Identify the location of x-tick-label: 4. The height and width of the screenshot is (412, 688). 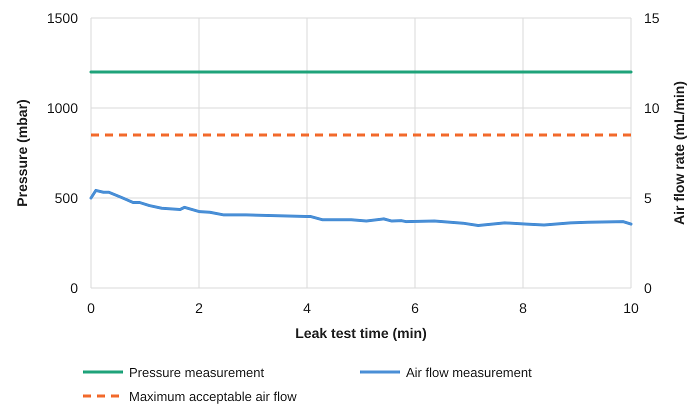
(307, 308).